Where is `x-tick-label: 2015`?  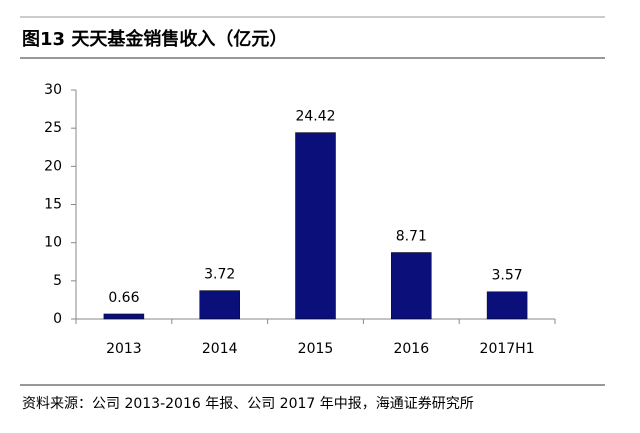
x-tick-label: 2015 is located at coordinates (316, 349).